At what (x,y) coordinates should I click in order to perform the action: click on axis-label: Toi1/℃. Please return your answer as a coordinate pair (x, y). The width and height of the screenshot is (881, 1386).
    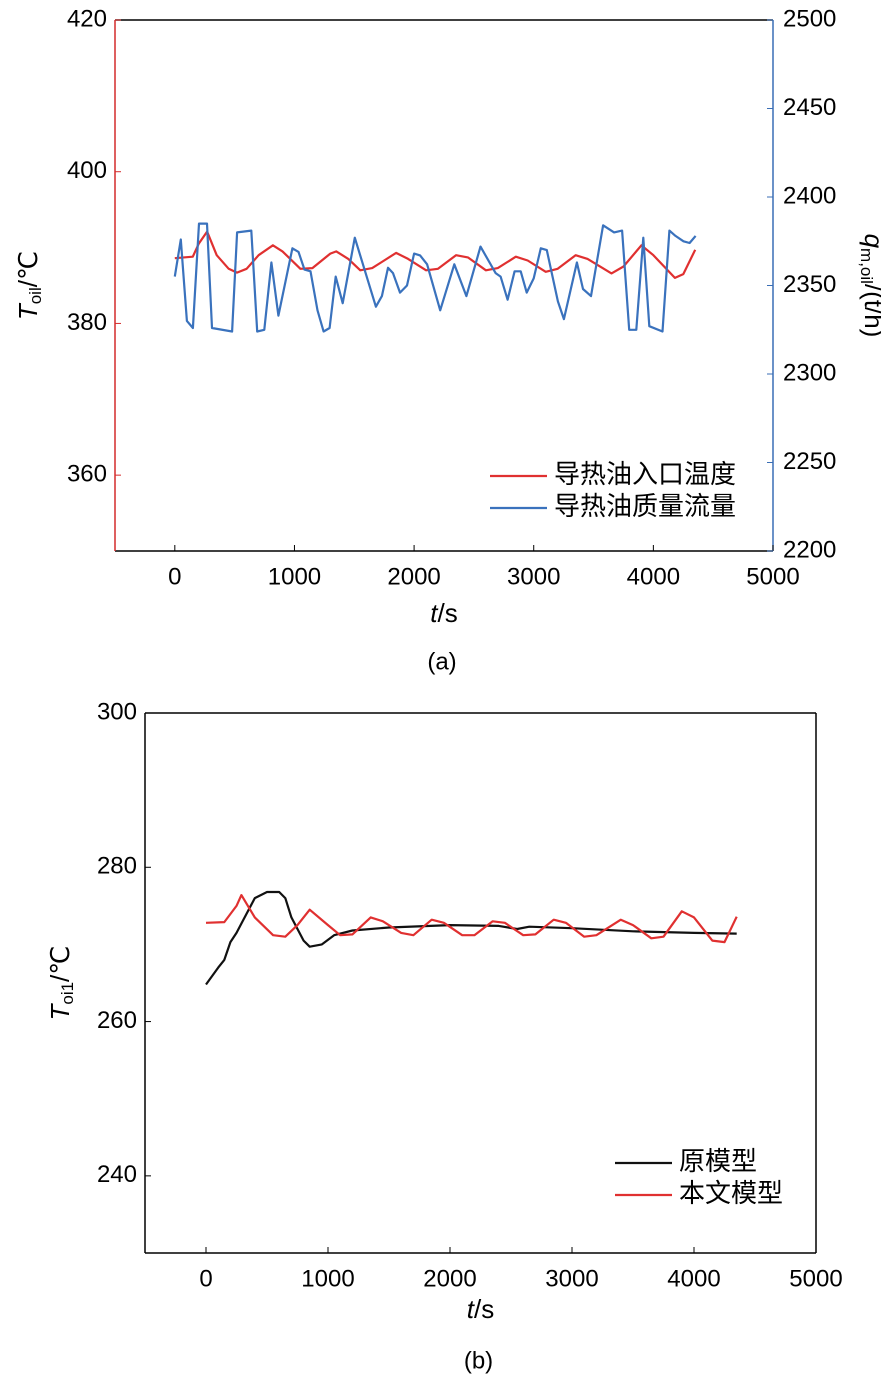
    Looking at the image, I should click on (61, 982).